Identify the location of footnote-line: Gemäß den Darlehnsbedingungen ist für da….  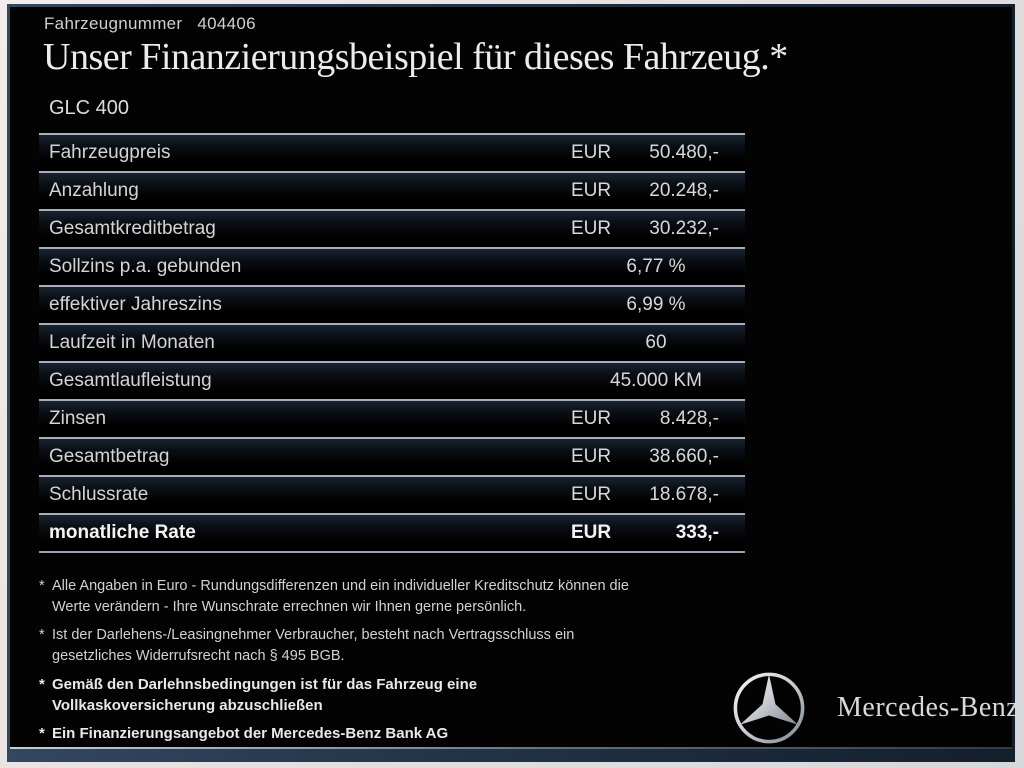
(265, 684).